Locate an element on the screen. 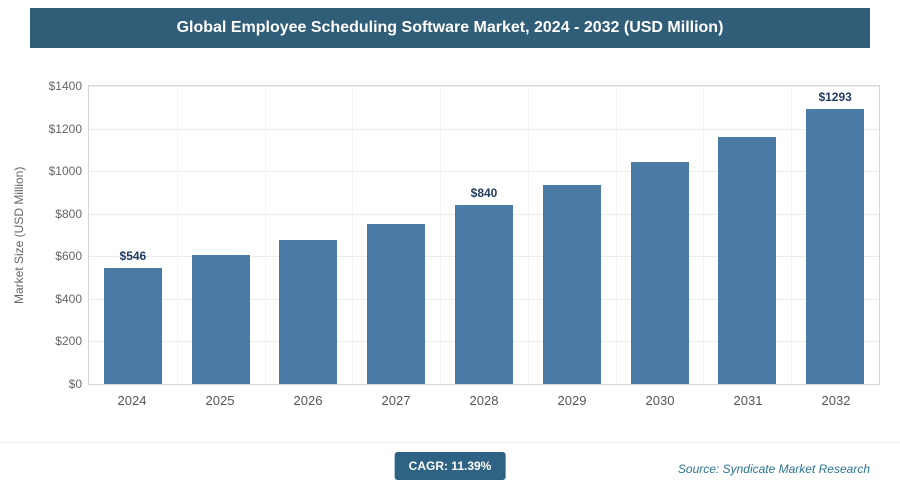 The image size is (900, 500). y-tick-label: $200 is located at coordinates (68, 341).